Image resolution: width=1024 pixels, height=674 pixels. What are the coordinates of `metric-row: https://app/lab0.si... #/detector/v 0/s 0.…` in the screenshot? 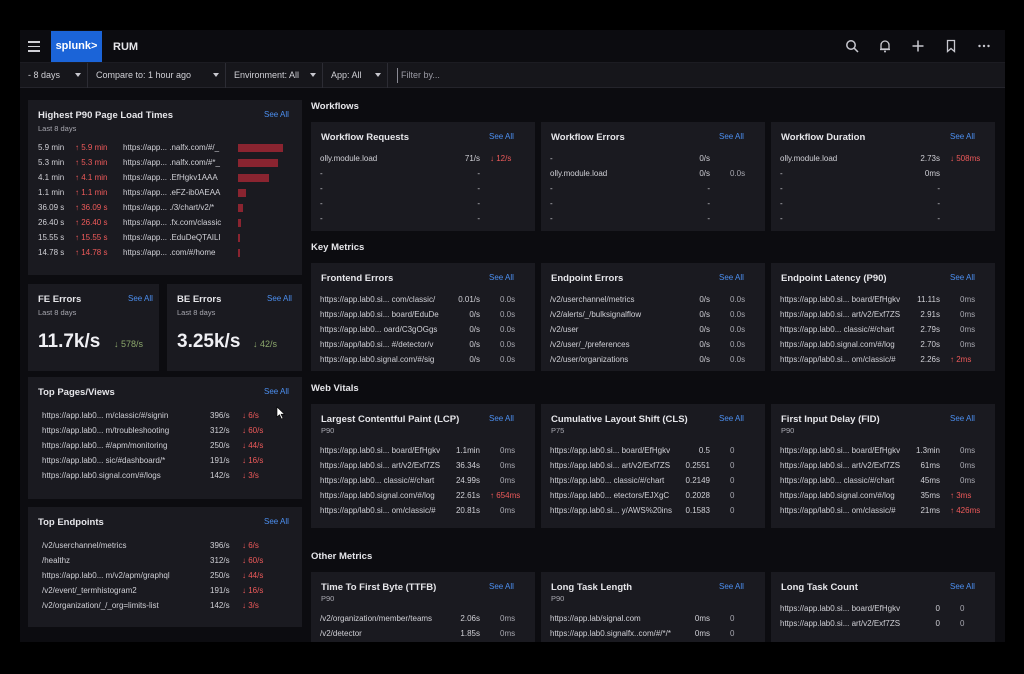 It's located at (424, 345).